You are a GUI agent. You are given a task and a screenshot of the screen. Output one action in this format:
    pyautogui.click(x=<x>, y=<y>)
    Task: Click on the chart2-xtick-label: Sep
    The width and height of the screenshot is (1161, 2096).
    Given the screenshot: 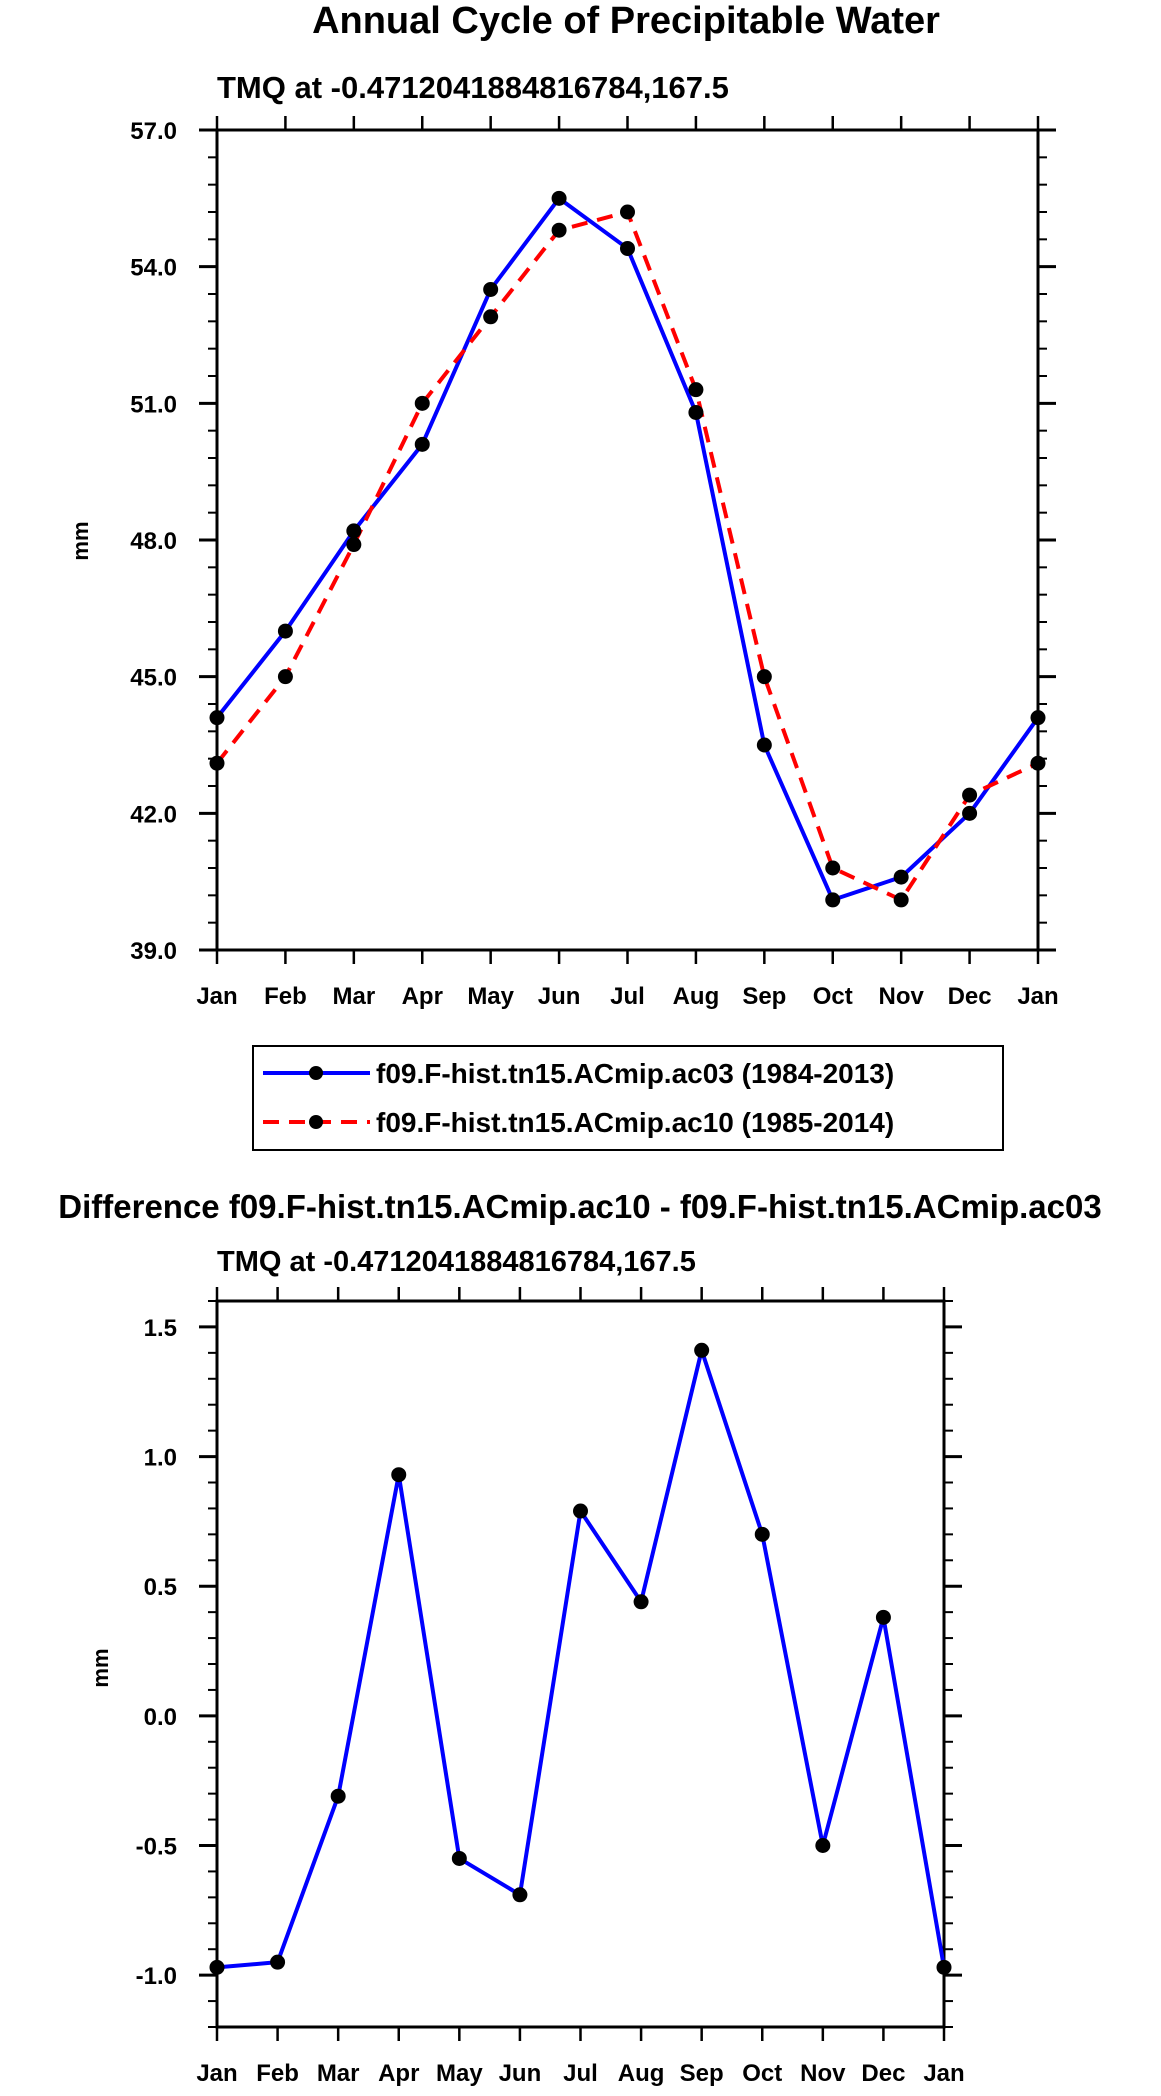 What is the action you would take?
    pyautogui.click(x=702, y=2073)
    